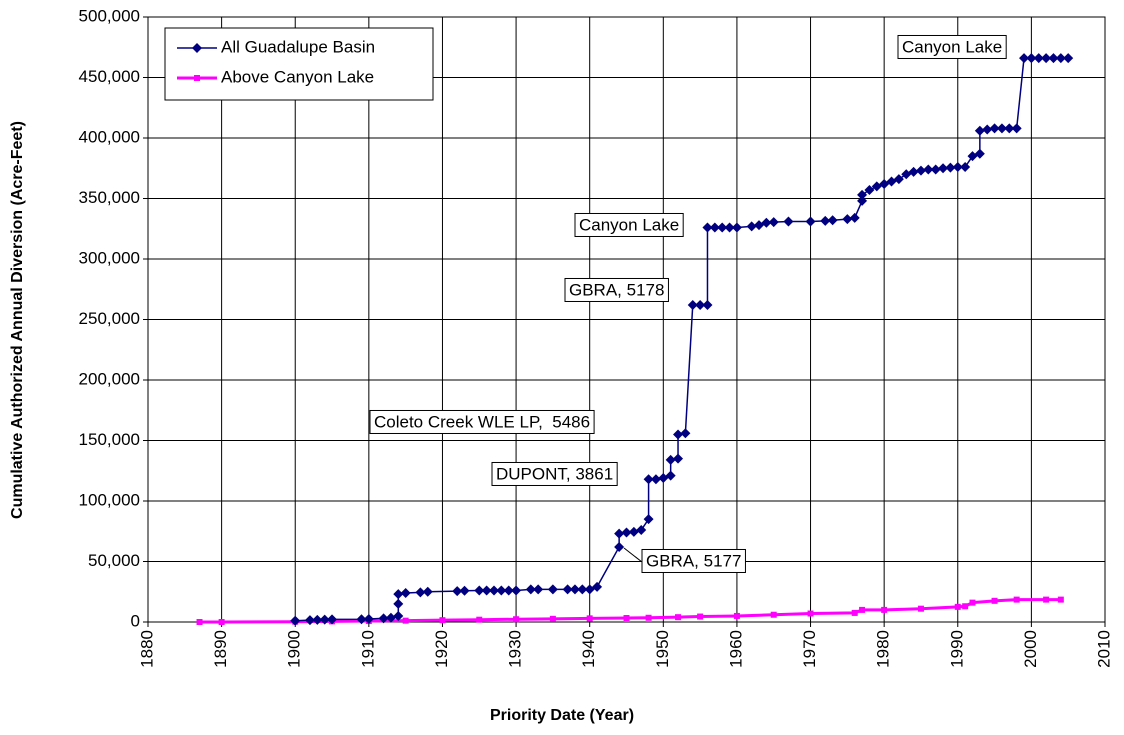 The image size is (1124, 735). I want to click on annotation: Coleto Creek WLE LP, 5486, so click(482, 421).